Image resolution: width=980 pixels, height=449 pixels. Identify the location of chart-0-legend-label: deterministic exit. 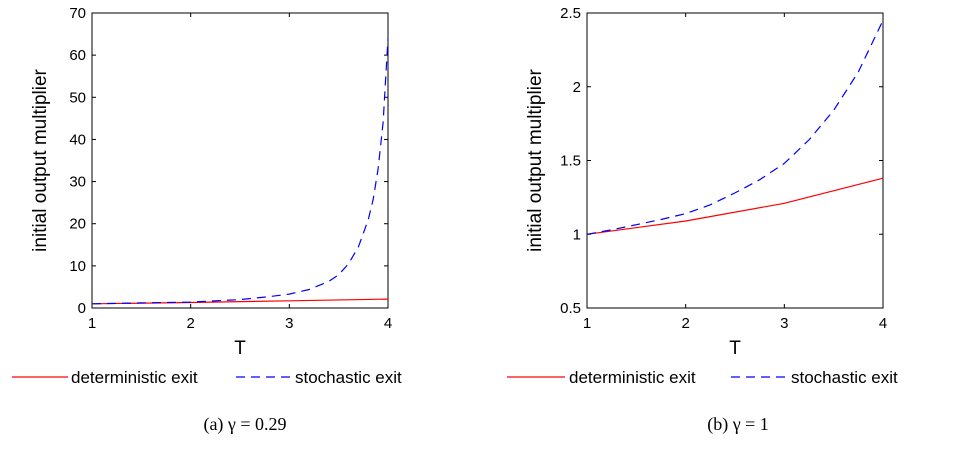
(134, 377).